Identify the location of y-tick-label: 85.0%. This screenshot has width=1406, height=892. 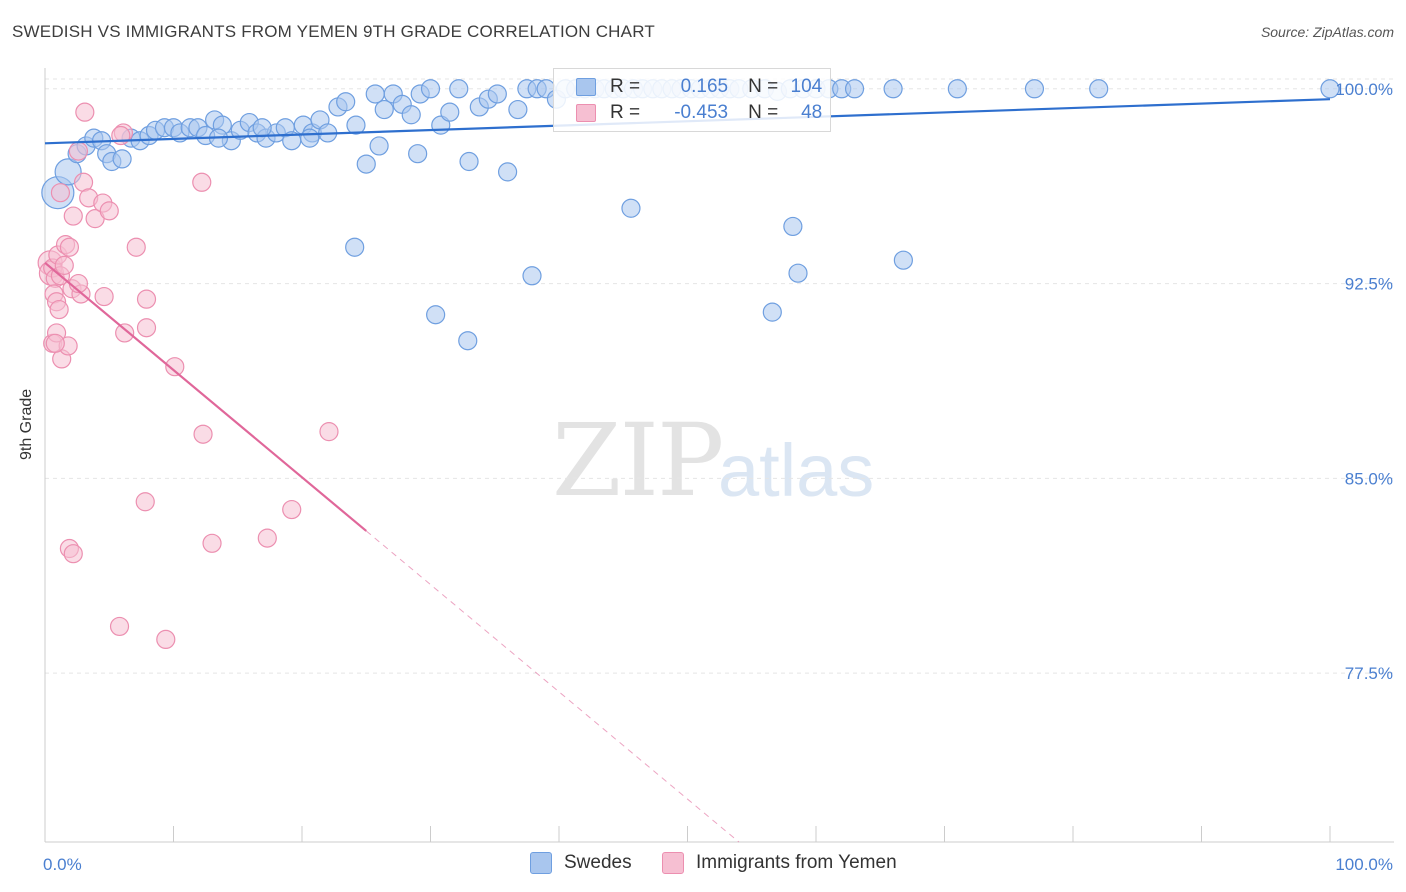
(1369, 478).